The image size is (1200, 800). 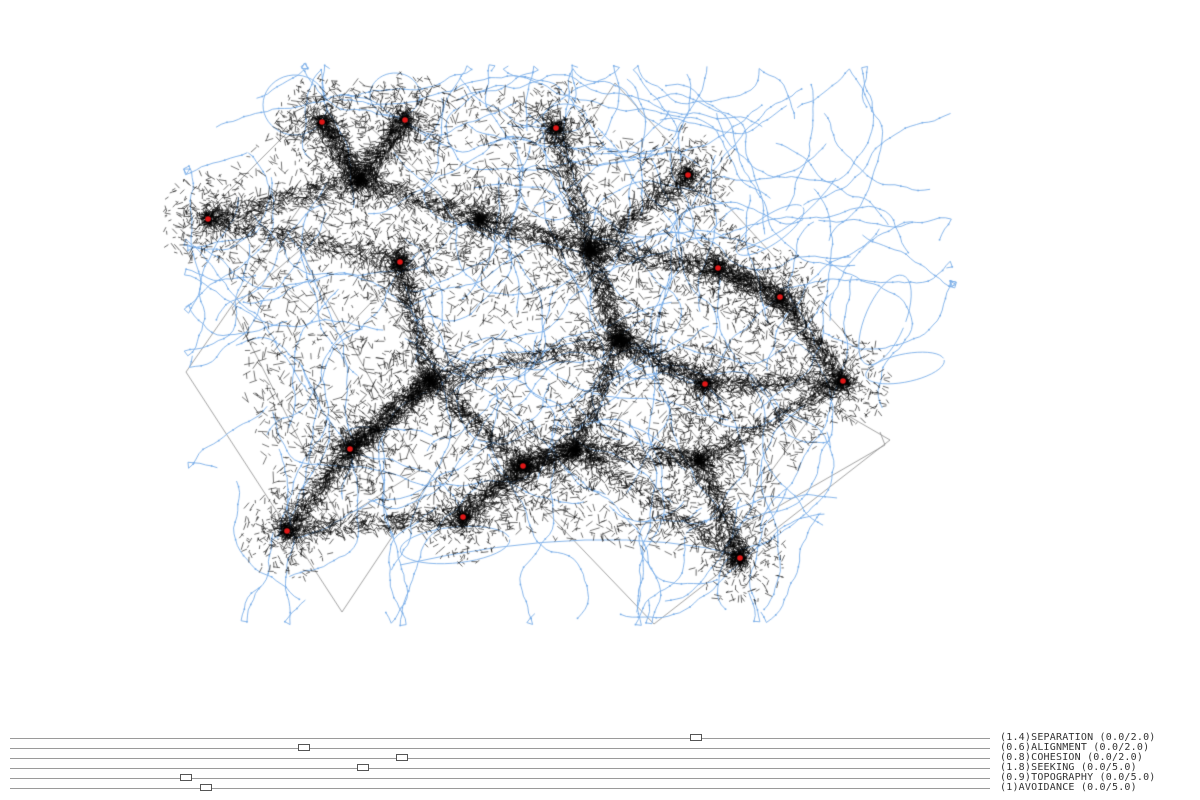 What do you see at coordinates (1078, 737) in the screenshot?
I see `slider-label: (1.4)SEPARATION (0.0/2.0)` at bounding box center [1078, 737].